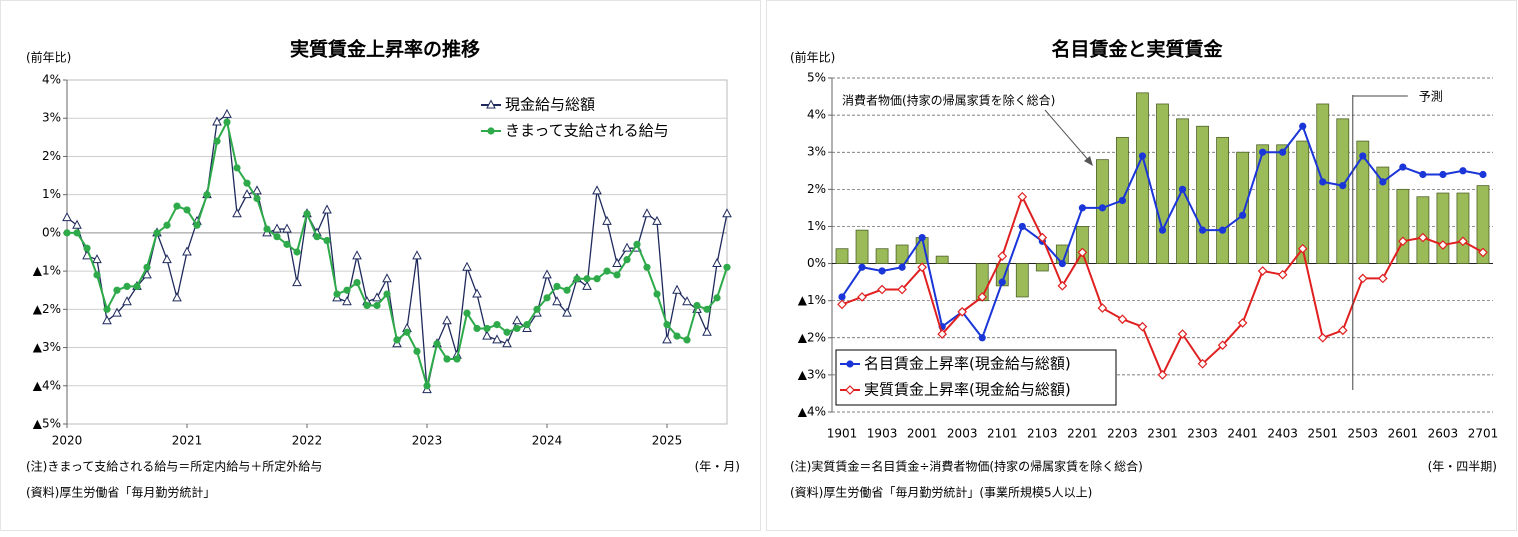 The image size is (1518, 537). Describe the element at coordinates (816, 226) in the screenshot. I see `y-tick-label: 1%` at that location.